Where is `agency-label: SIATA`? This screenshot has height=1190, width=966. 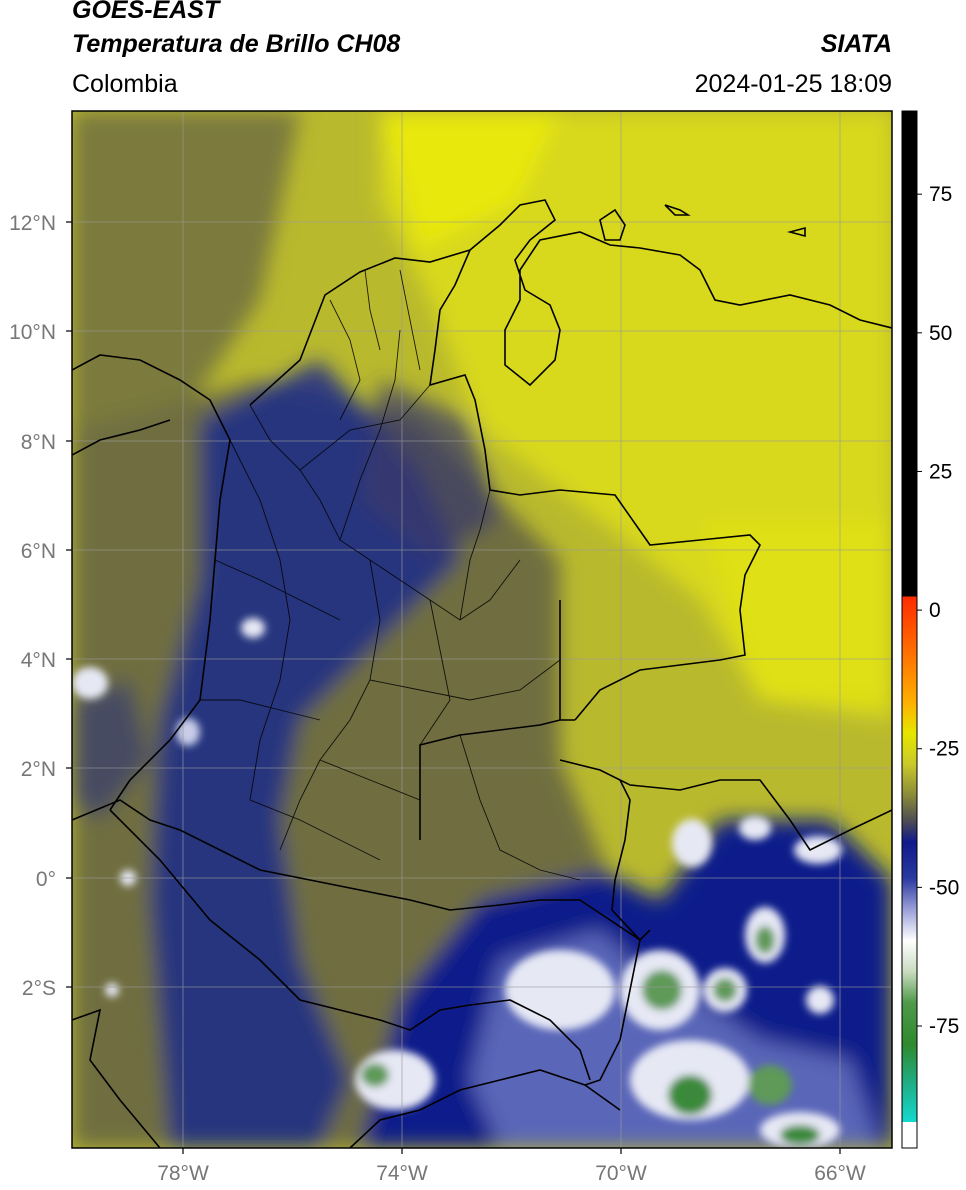 agency-label: SIATA is located at coordinates (856, 44).